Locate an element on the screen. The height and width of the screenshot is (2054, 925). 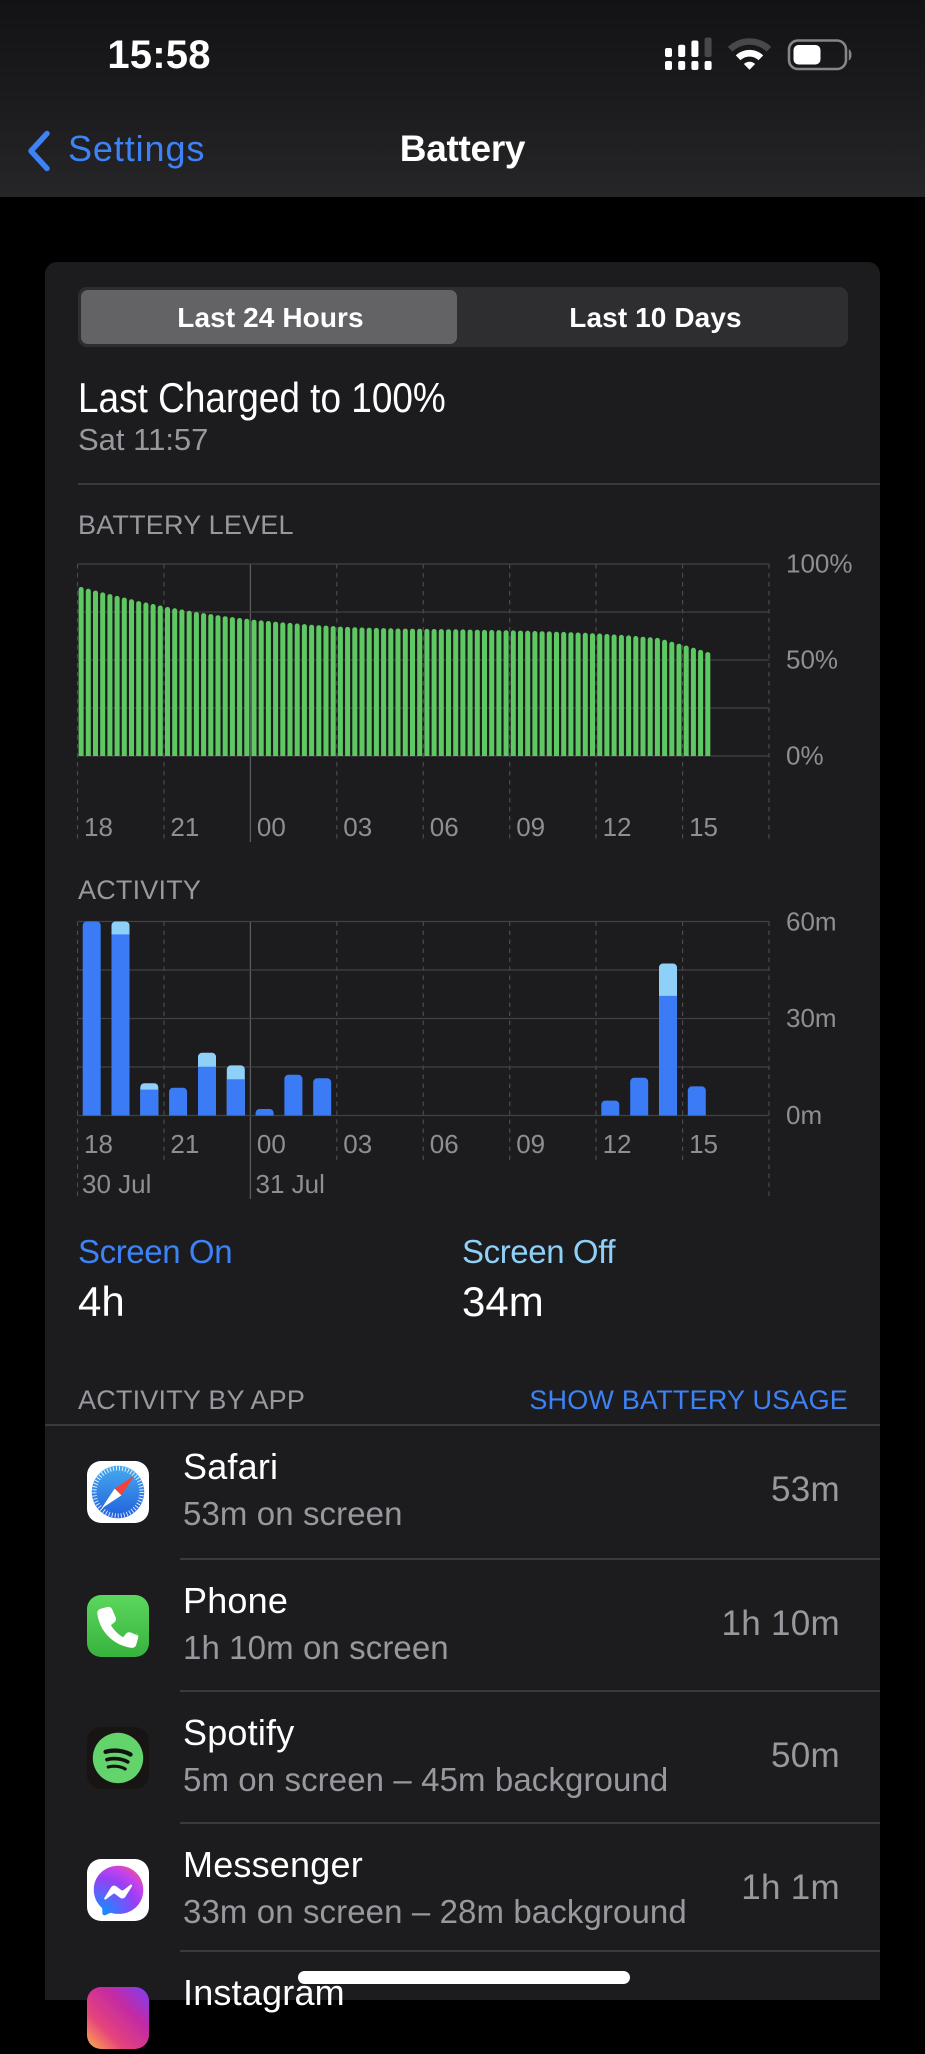
svg-text: 0m is located at coordinates (804, 1115).